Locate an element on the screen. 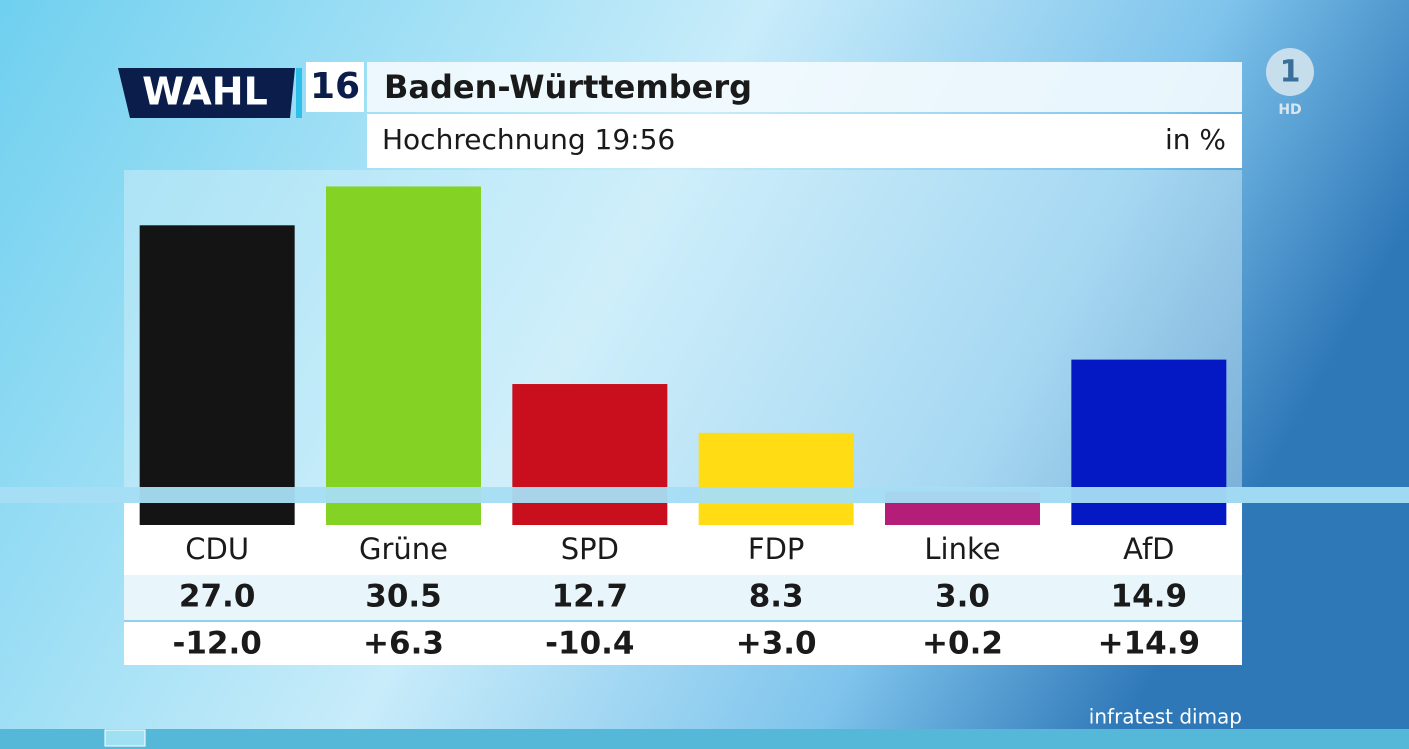 The image size is (1409, 749). player-bar is located at coordinates (704, 739).